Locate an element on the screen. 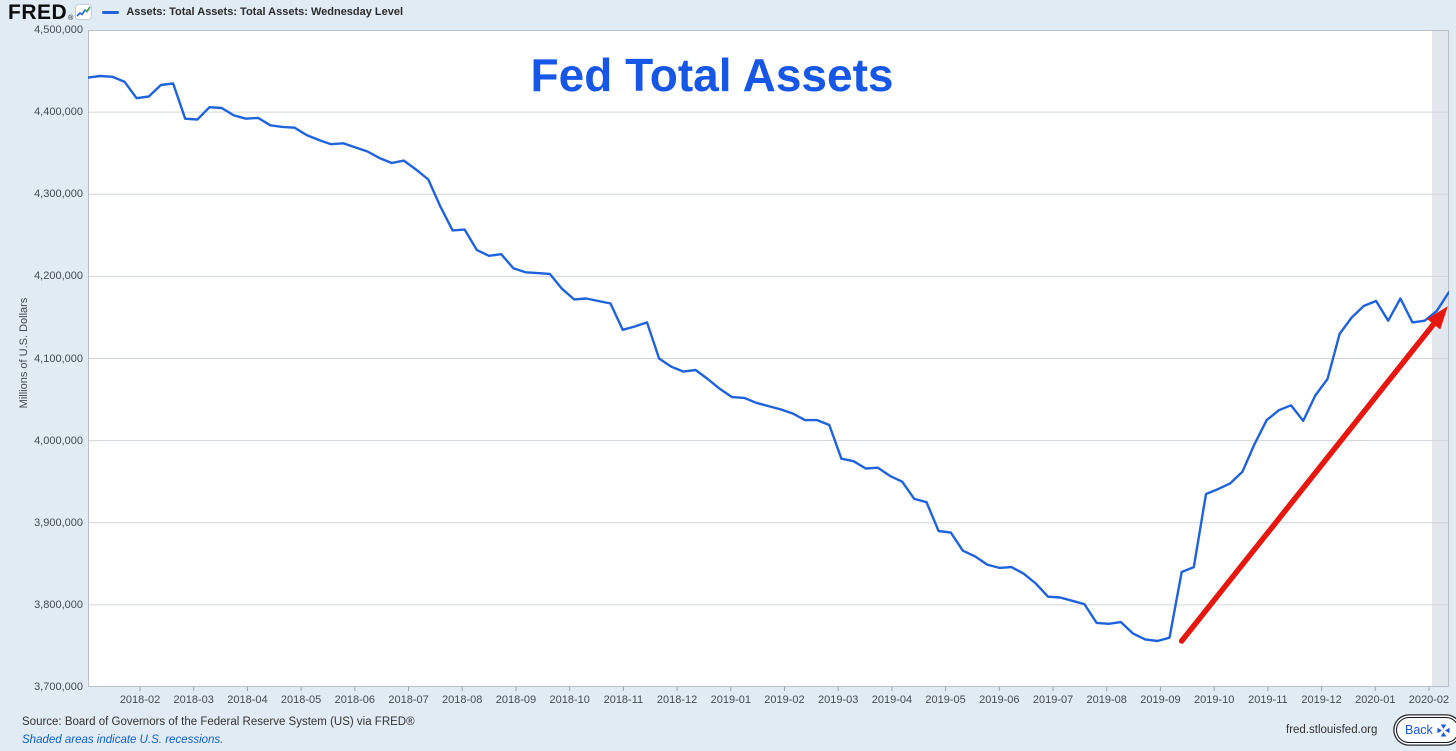 This screenshot has height=751, width=1456. x-tick-label: 2019-08 is located at coordinates (1106, 700).